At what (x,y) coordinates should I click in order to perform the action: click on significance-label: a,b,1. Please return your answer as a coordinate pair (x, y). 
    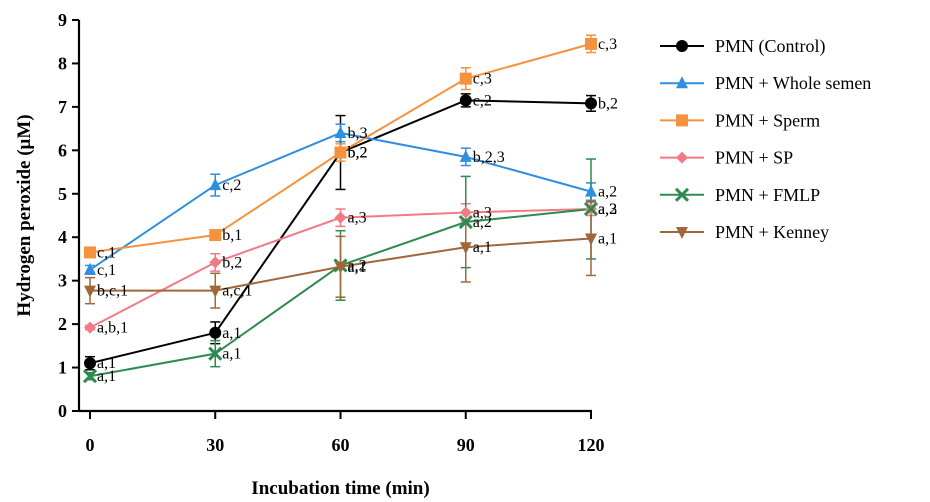
    Looking at the image, I should click on (112, 328).